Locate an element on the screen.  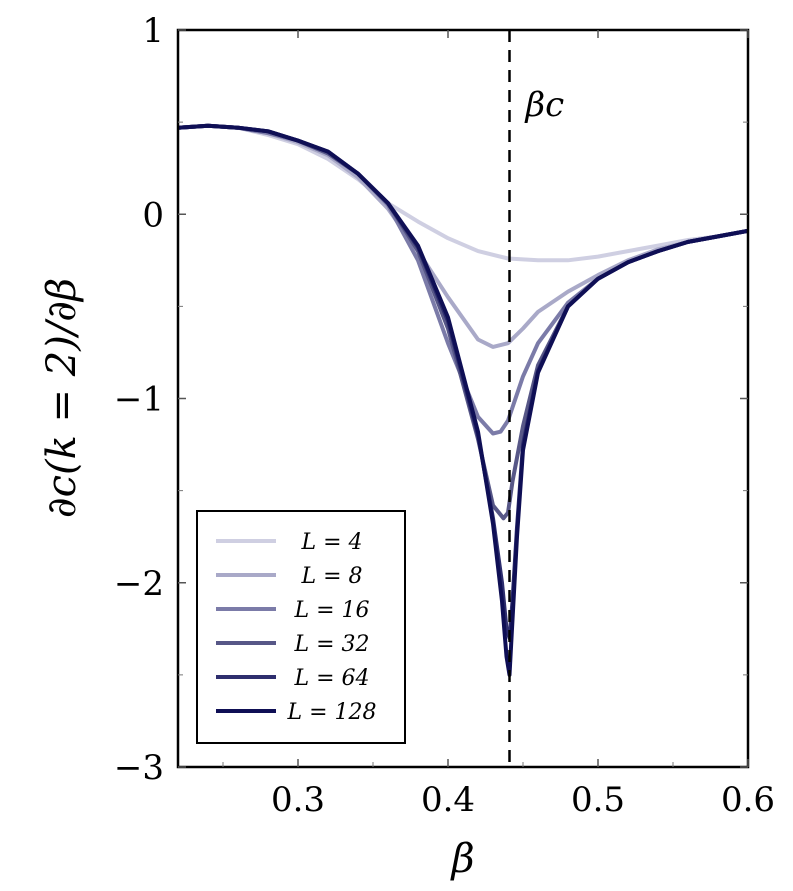
y-tick-label: −1 is located at coordinates (139, 400).